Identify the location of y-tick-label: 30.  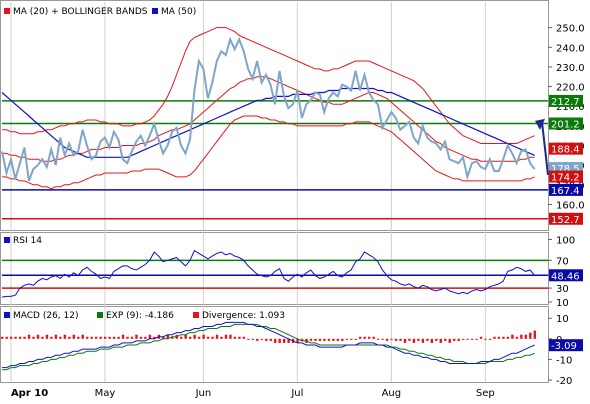
(562, 289).